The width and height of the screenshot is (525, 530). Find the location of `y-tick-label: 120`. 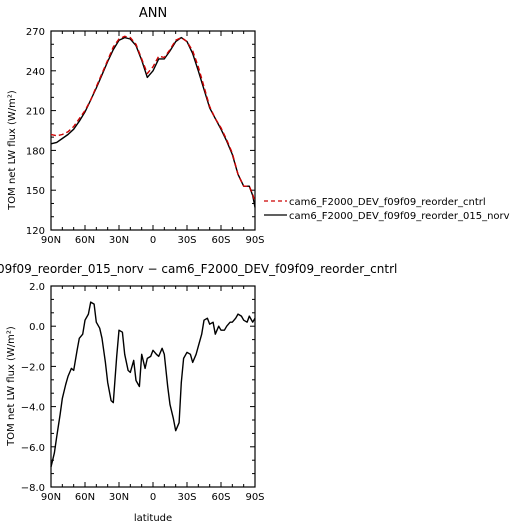

y-tick-label: 120 is located at coordinates (35, 231).